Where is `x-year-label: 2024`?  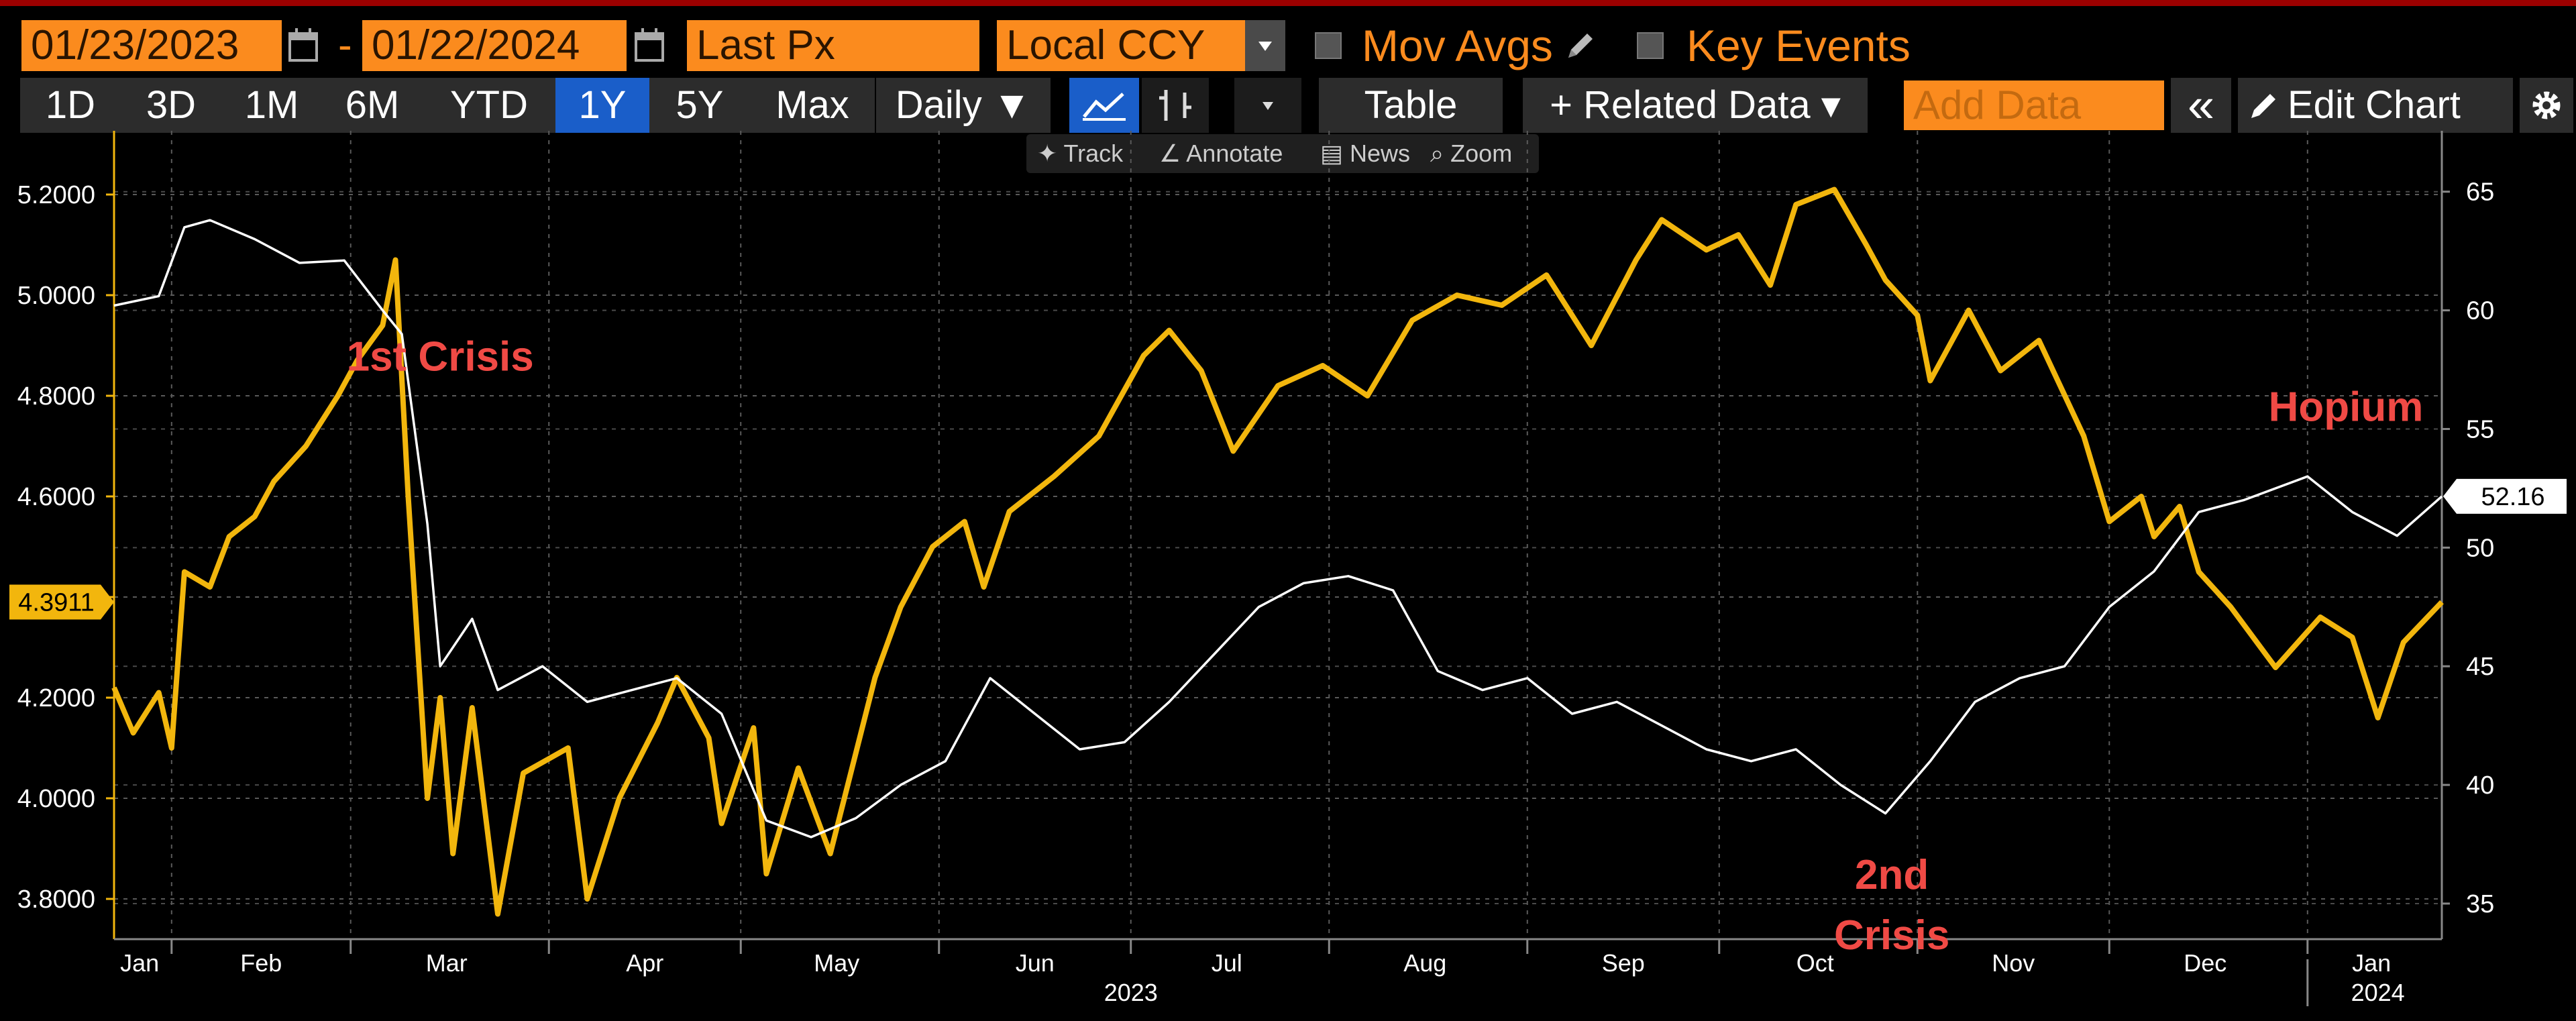
x-year-label: 2024 is located at coordinates (2378, 992).